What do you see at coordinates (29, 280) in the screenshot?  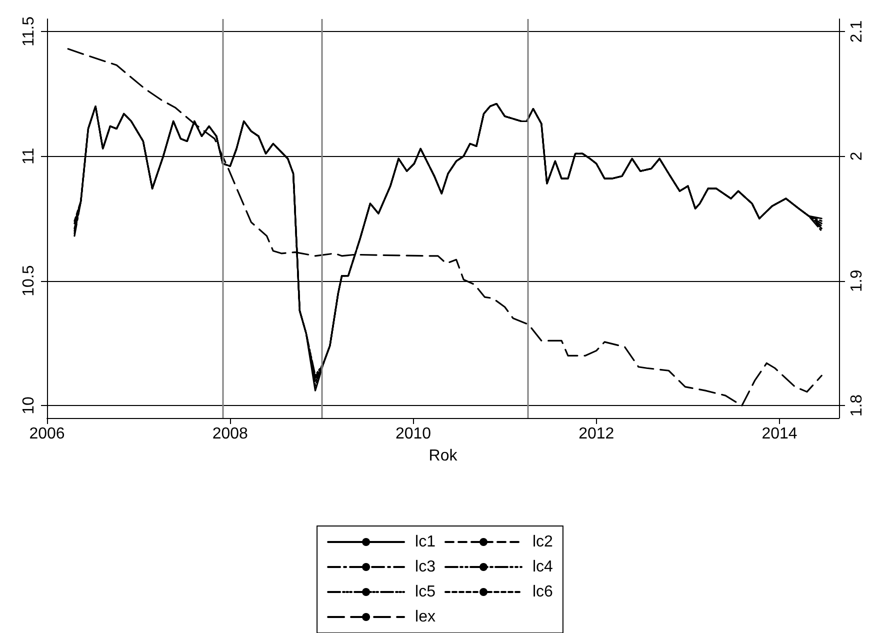 I see `y-tick-label: 10.5` at bounding box center [29, 280].